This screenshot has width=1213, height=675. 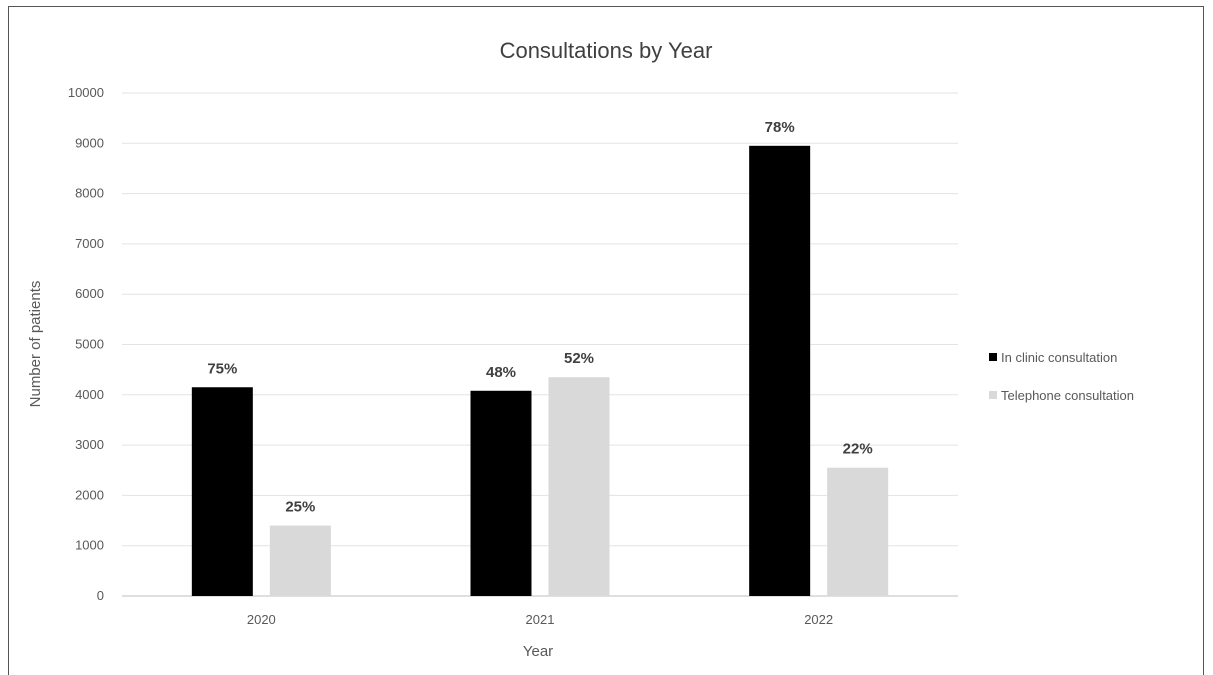 I want to click on x-tick-label: 2020, so click(x=261, y=619).